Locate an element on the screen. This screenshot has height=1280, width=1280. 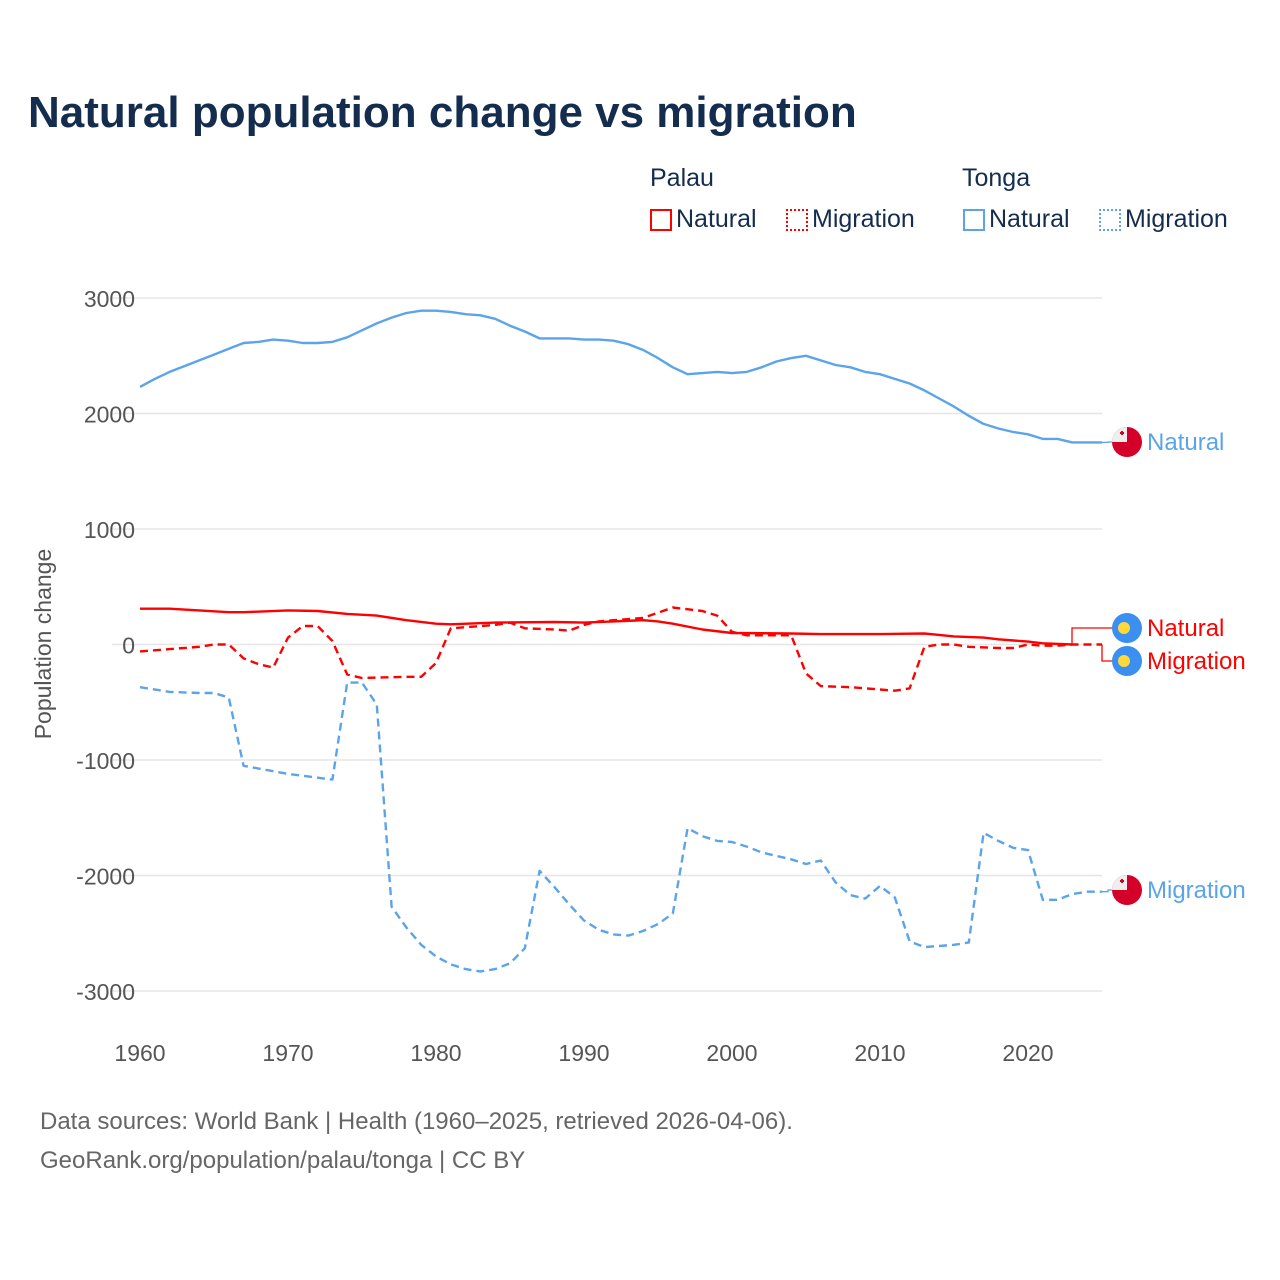
x-tick-label: 1960 is located at coordinates (139, 1053).